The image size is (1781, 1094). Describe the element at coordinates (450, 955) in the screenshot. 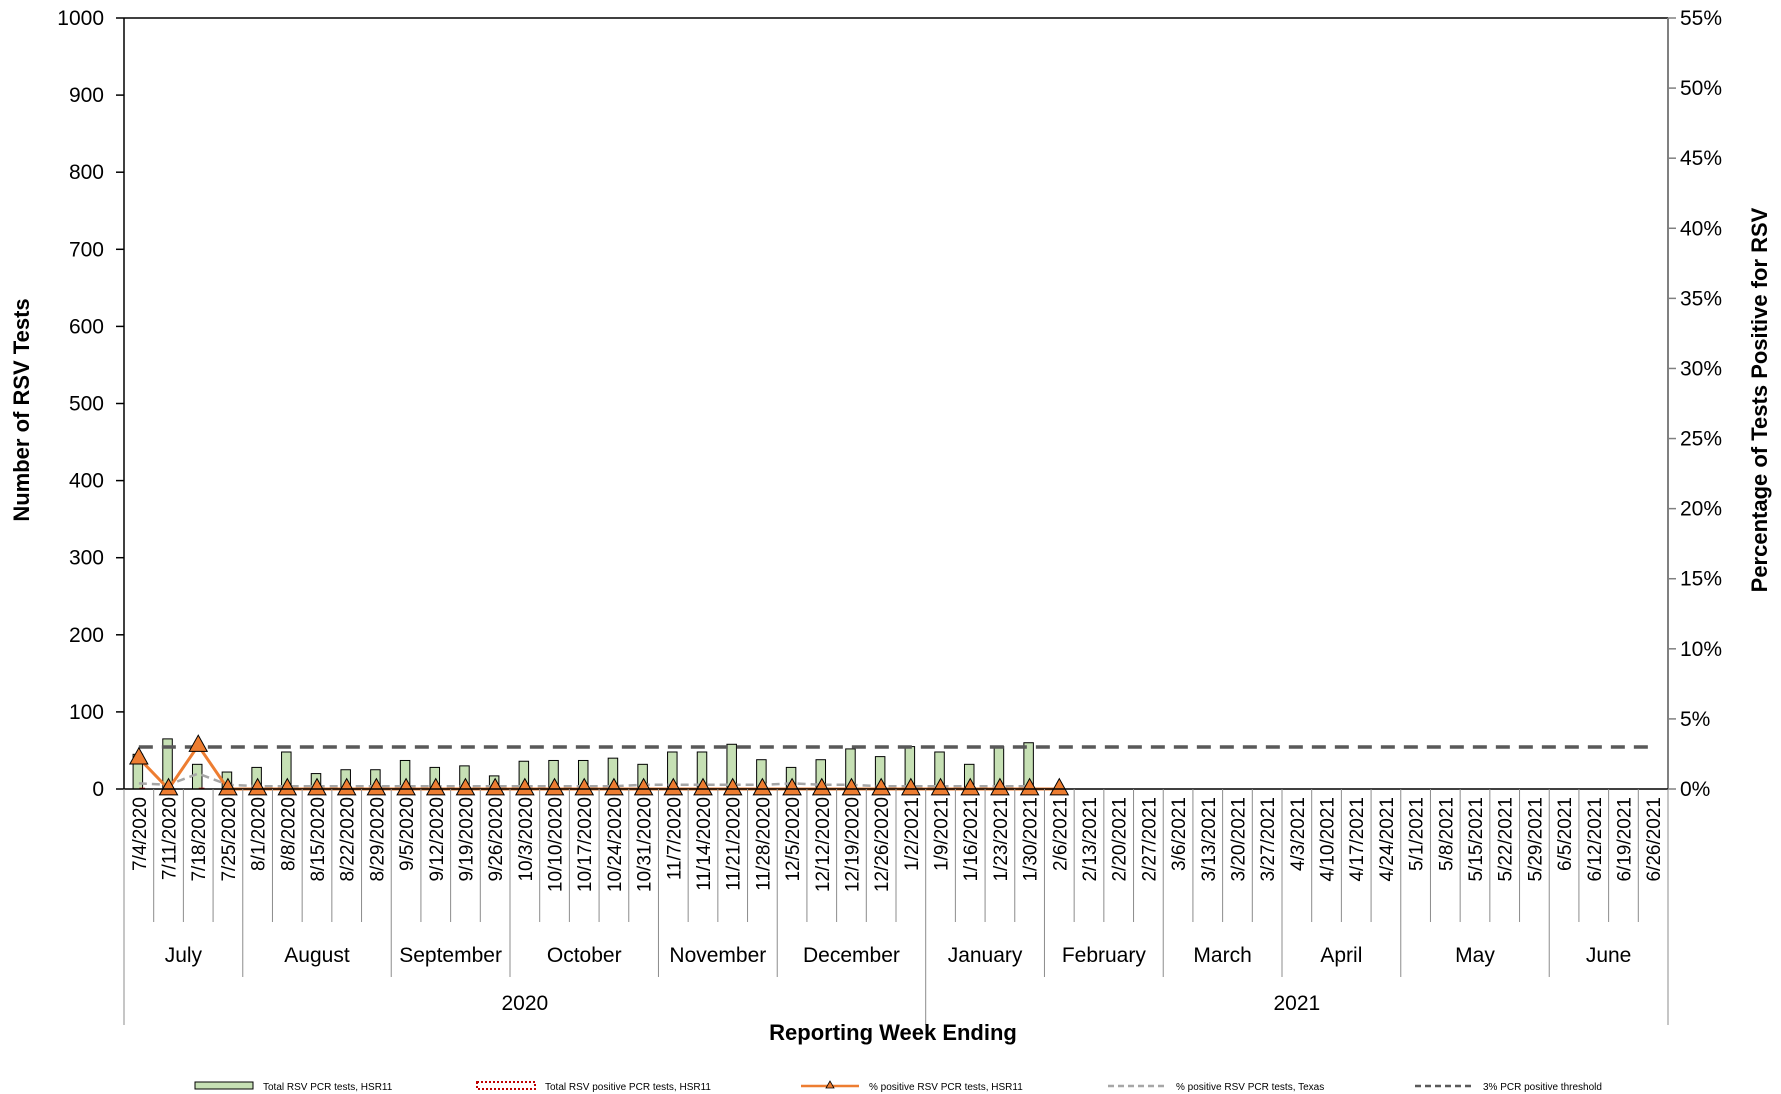

I see `month-label: September` at that location.